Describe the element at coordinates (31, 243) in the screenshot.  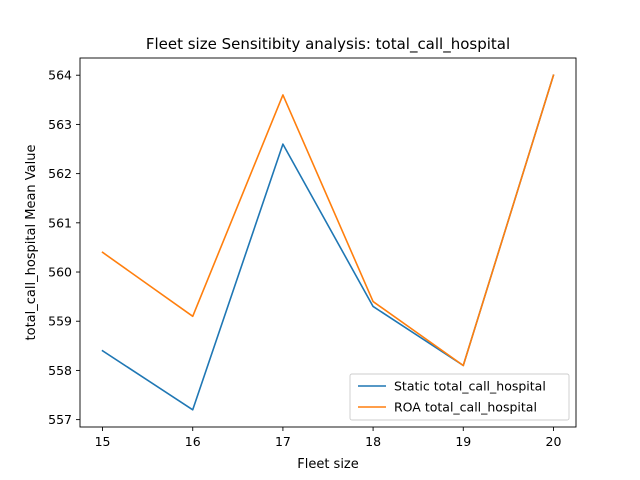
I see `y-axis-label: total_call_hospital Mean Value` at that location.